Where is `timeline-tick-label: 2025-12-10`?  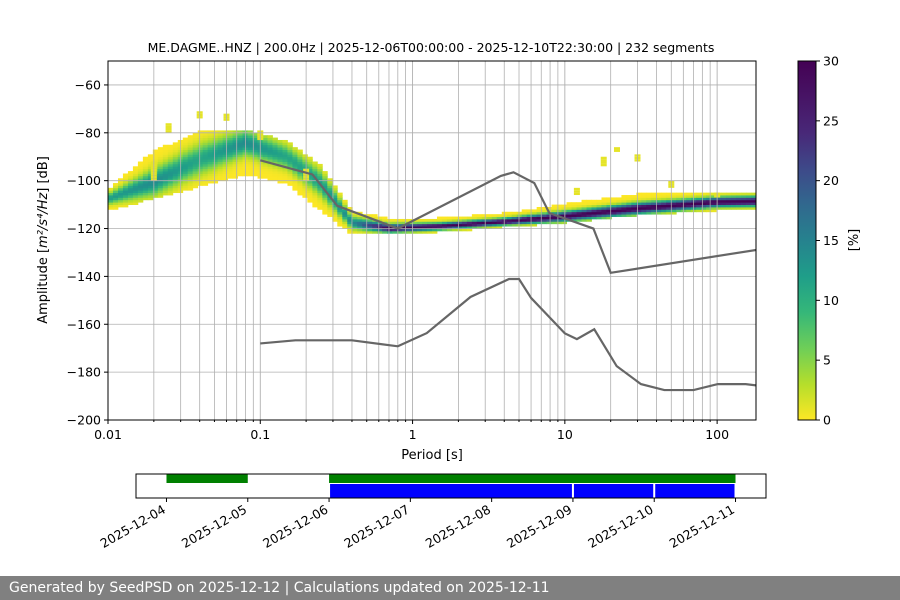
timeline-tick-label: 2025-12-10 is located at coordinates (620, 526).